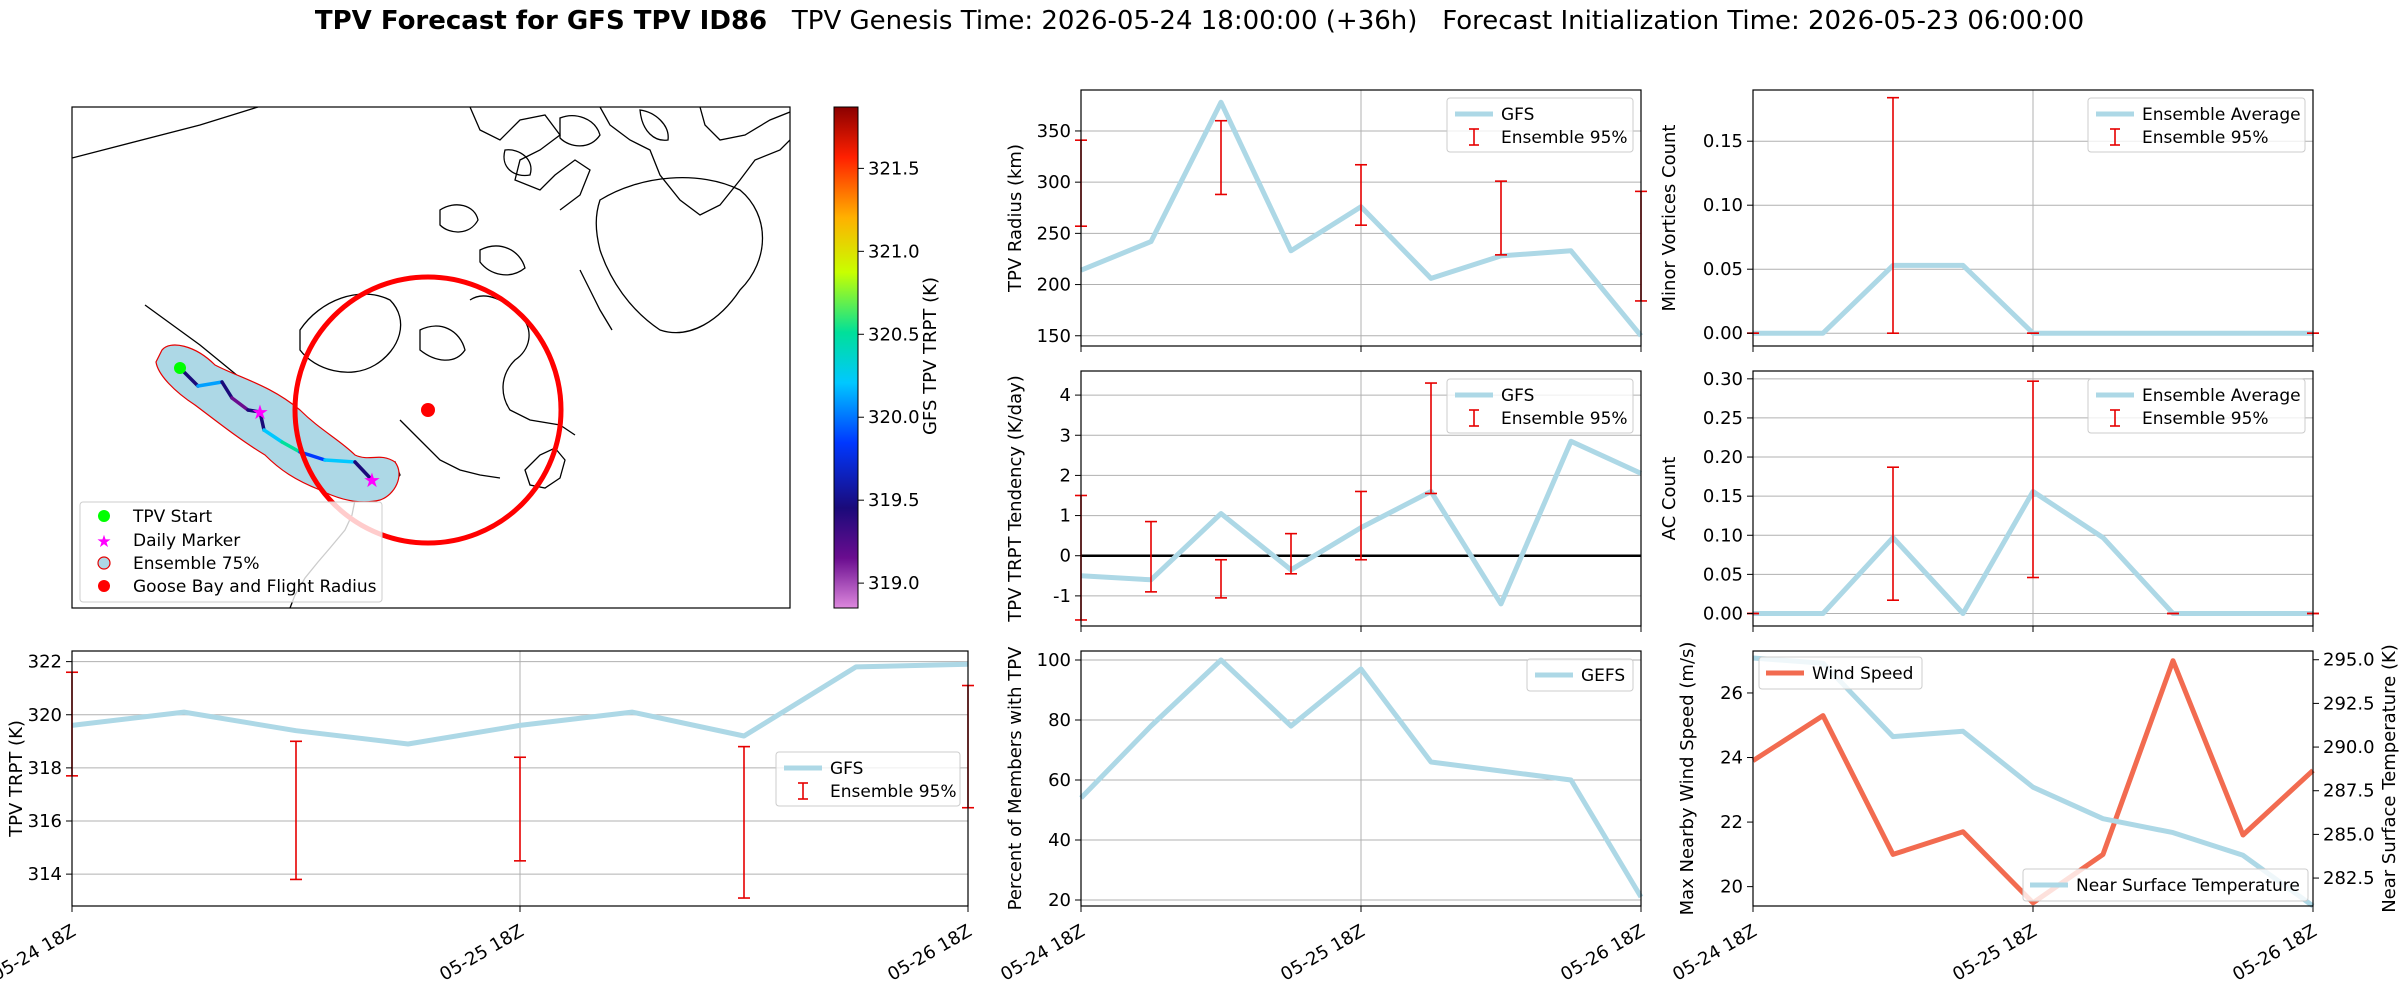  I want to click on ytick-label: 0.10, so click(1723, 535).